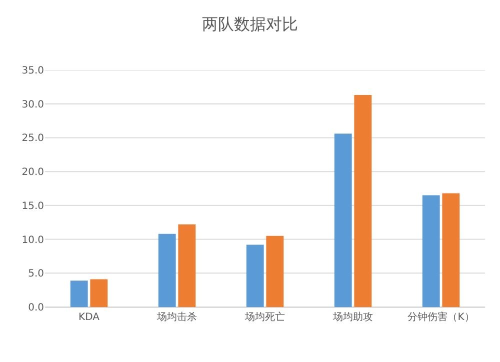 The height and width of the screenshot is (362, 500). What do you see at coordinates (33, 172) in the screenshot?
I see `y-tick-label: 20.0` at bounding box center [33, 172].